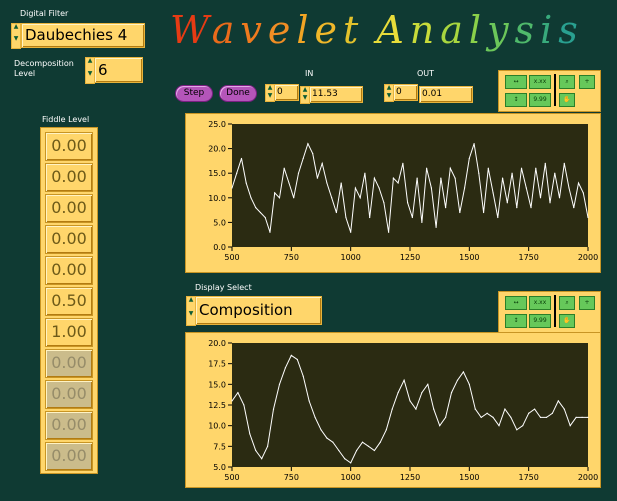 Image resolution: width=617 pixels, height=501 pixels. I want to click on series-line, so click(410, 187).